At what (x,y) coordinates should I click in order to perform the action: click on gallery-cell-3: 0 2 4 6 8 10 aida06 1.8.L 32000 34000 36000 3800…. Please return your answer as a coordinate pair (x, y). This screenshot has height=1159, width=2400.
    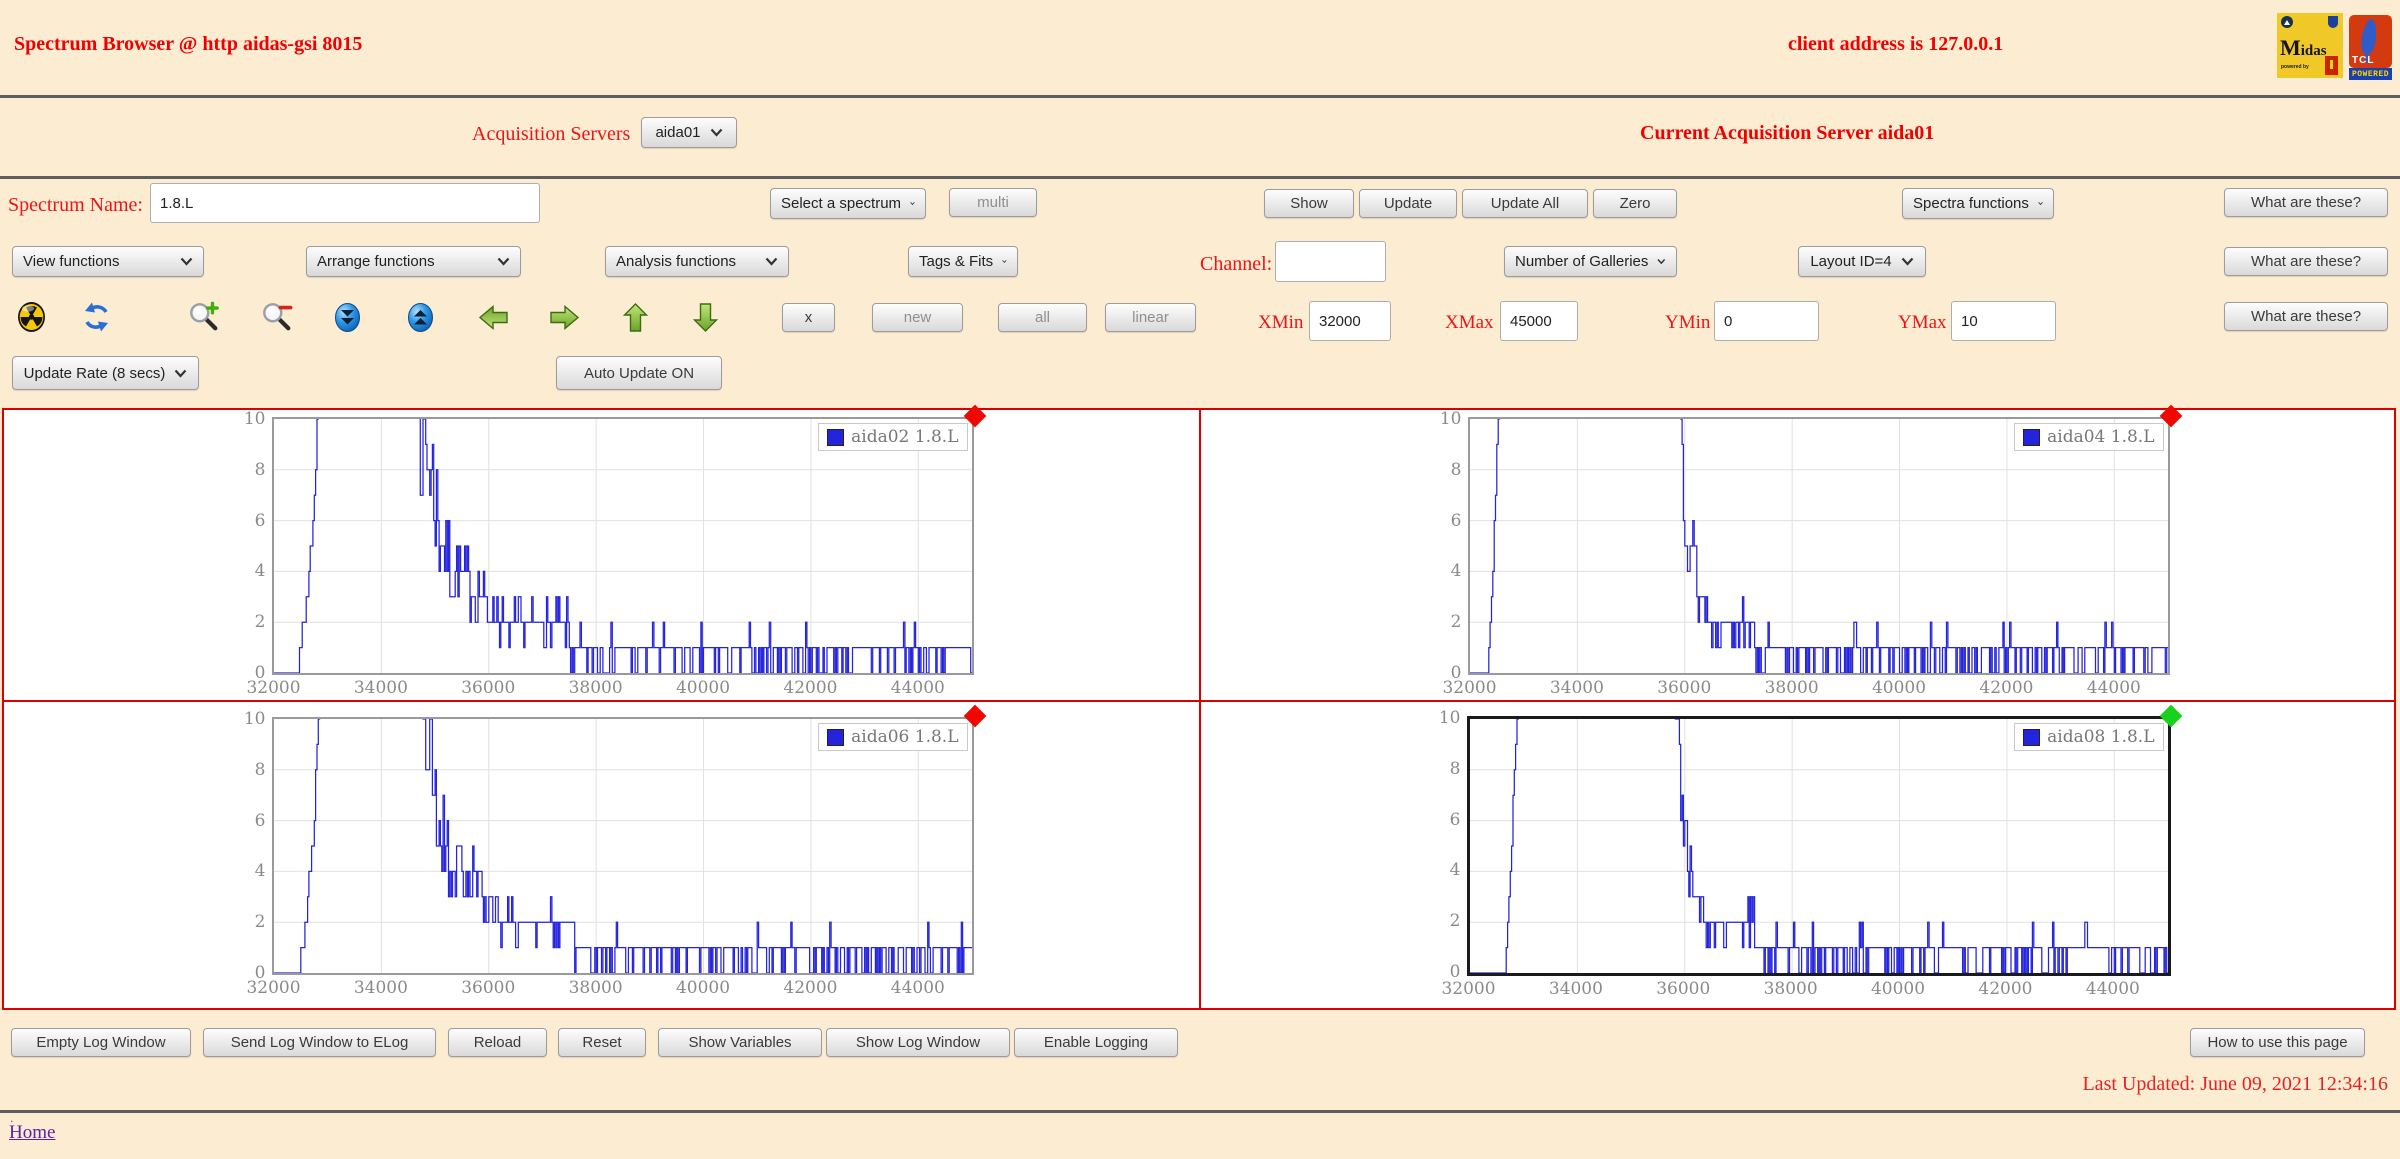
    Looking at the image, I should click on (602, 855).